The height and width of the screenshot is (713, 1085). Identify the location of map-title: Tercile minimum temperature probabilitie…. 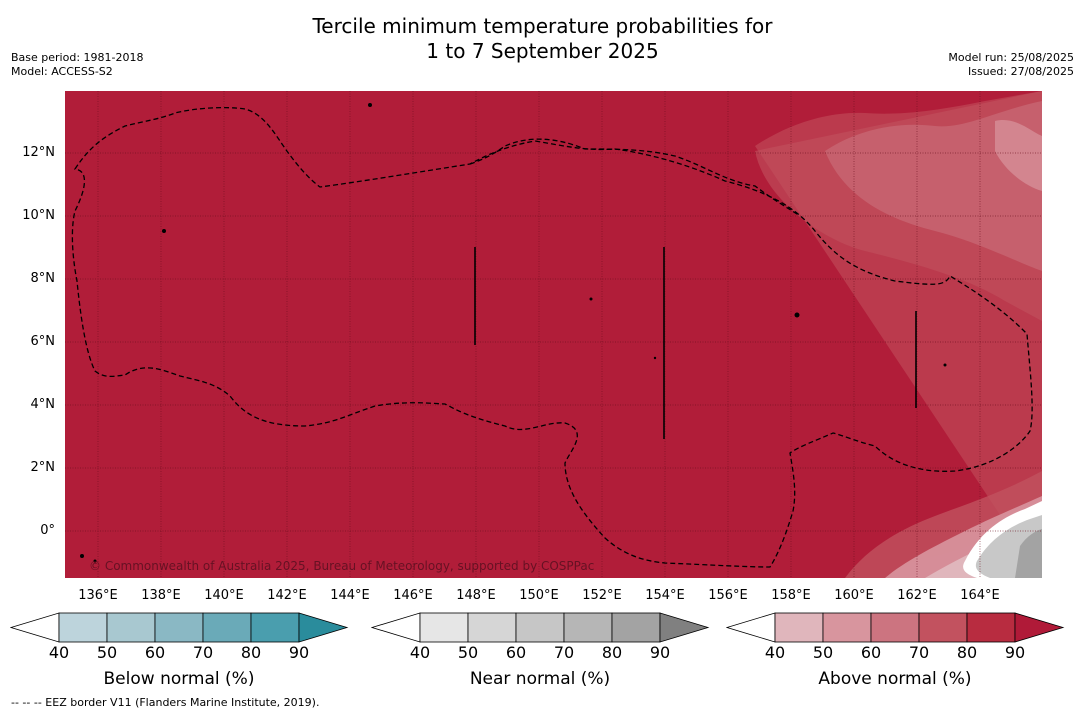
(542, 39).